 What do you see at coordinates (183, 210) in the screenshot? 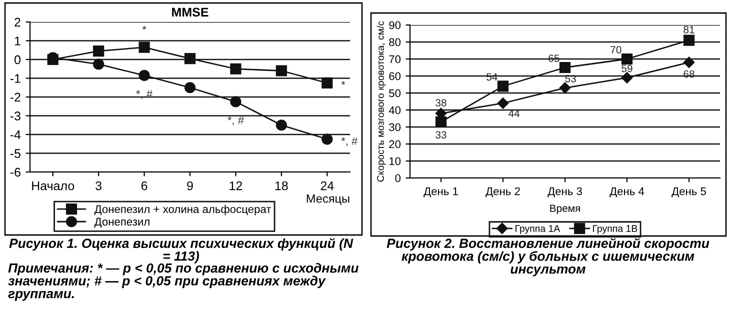
I see `legend-label: Донепезил + холина альфосцерат` at bounding box center [183, 210].